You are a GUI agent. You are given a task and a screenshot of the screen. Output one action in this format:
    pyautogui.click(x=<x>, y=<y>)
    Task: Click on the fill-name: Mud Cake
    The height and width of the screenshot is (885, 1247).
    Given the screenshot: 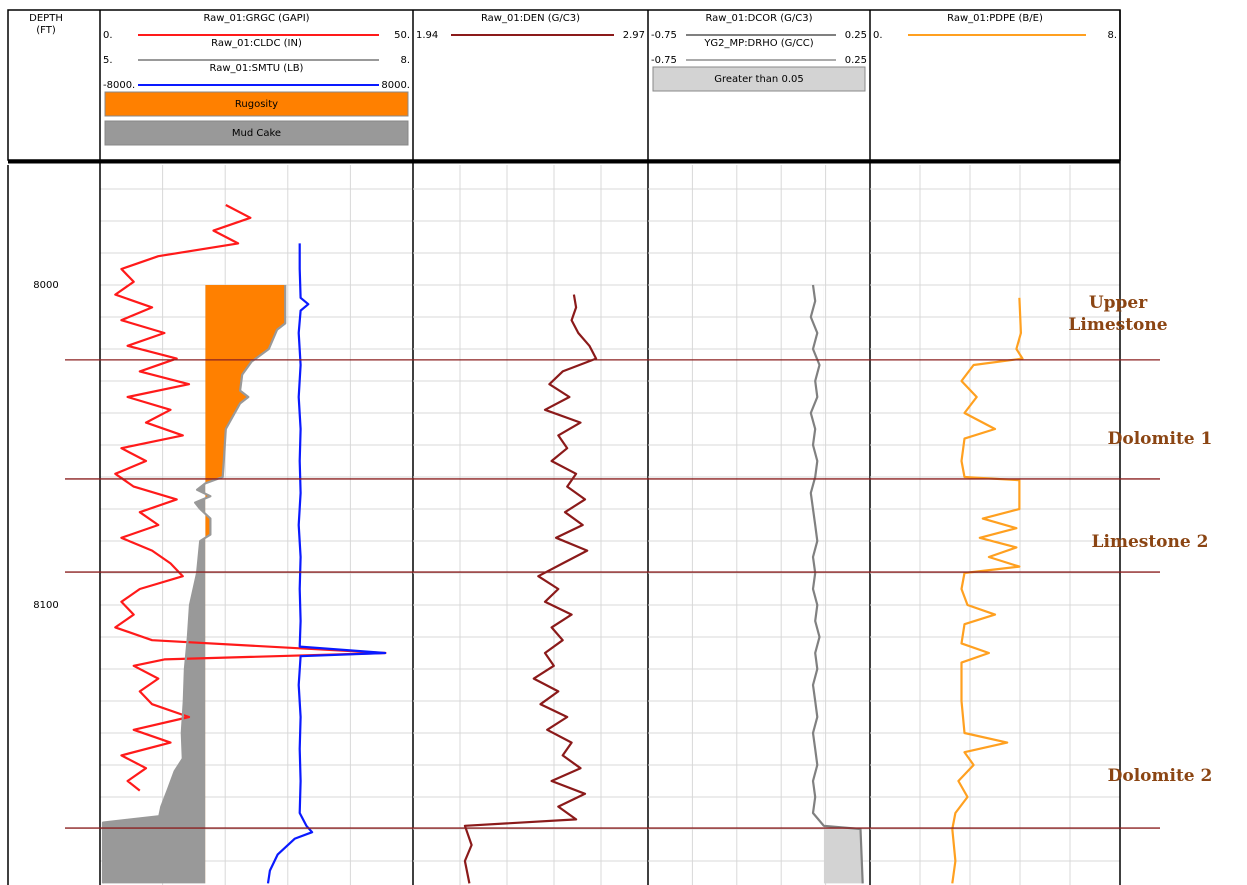 What is the action you would take?
    pyautogui.click(x=256, y=133)
    